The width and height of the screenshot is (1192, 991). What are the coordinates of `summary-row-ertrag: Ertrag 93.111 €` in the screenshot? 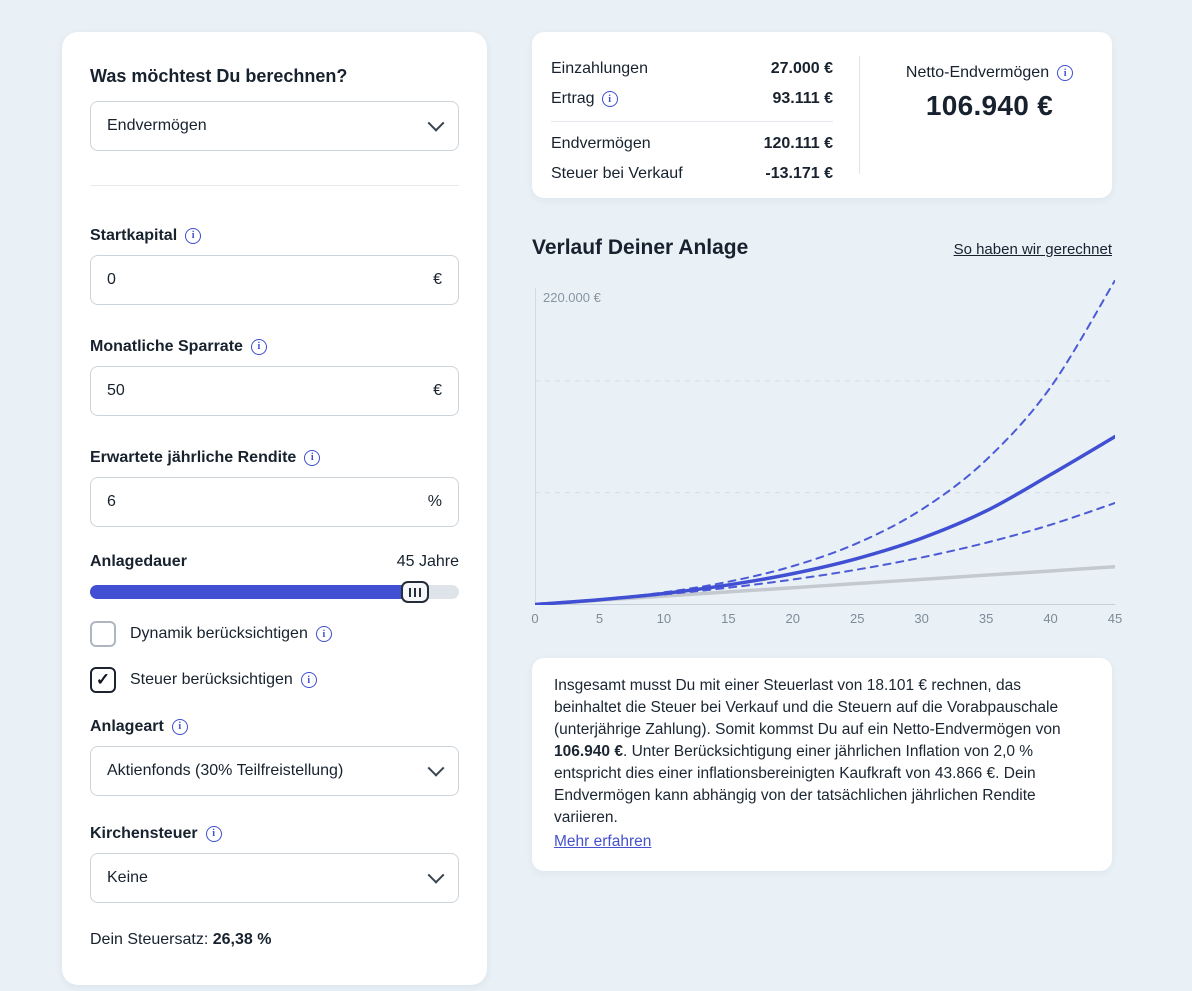 It's located at (692, 99).